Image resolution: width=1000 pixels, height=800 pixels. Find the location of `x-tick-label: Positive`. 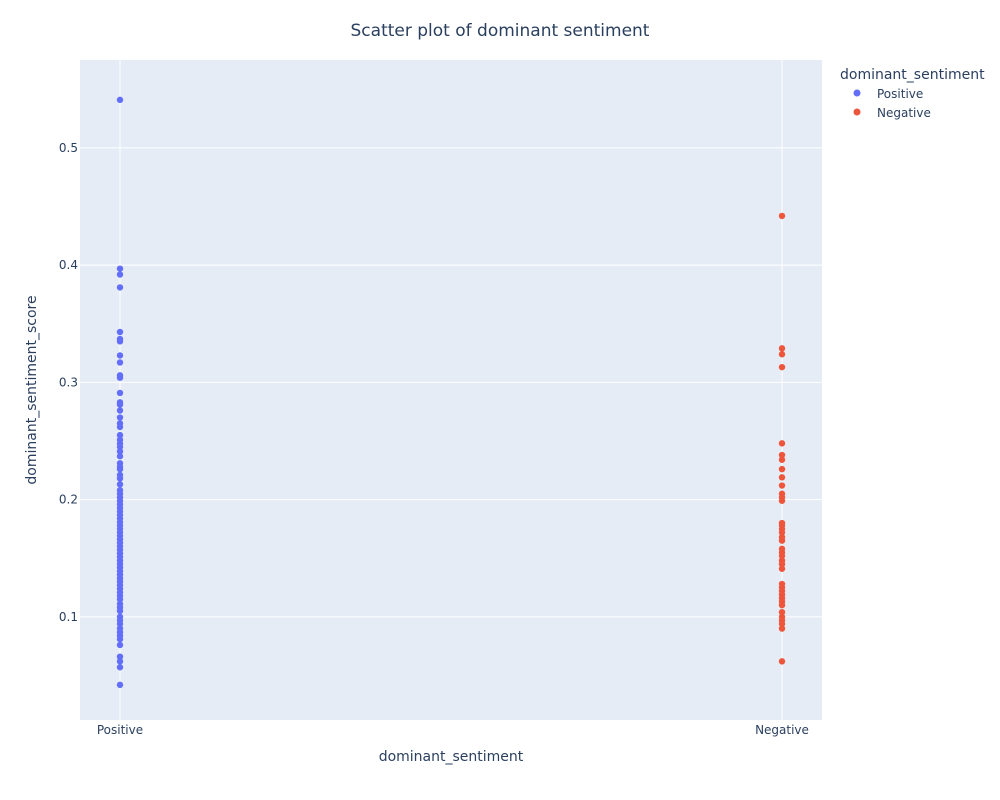

x-tick-label: Positive is located at coordinates (120, 730).